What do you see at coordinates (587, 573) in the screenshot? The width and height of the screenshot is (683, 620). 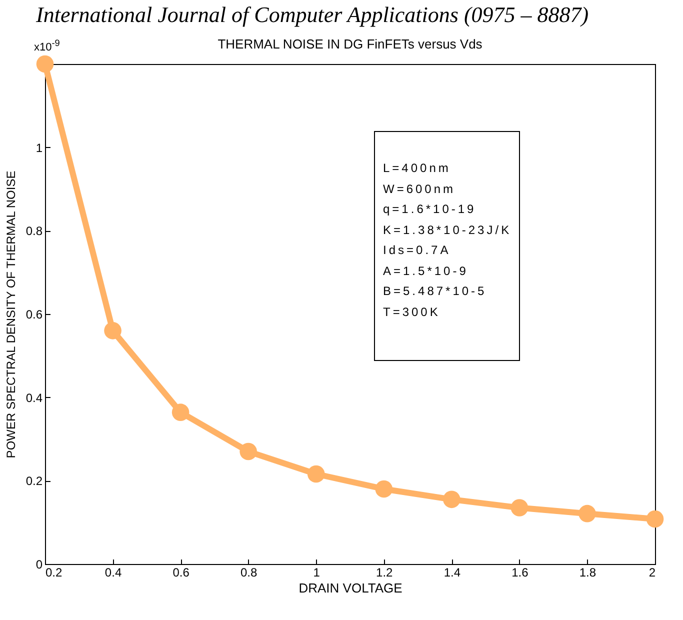 I see `x-tick-label: 1.8` at bounding box center [587, 573].